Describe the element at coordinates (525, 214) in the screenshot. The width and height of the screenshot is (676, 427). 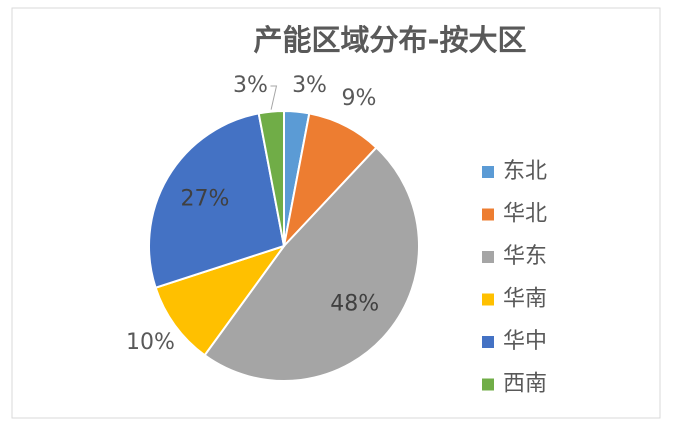
I see `legend-label: 华北` at that location.